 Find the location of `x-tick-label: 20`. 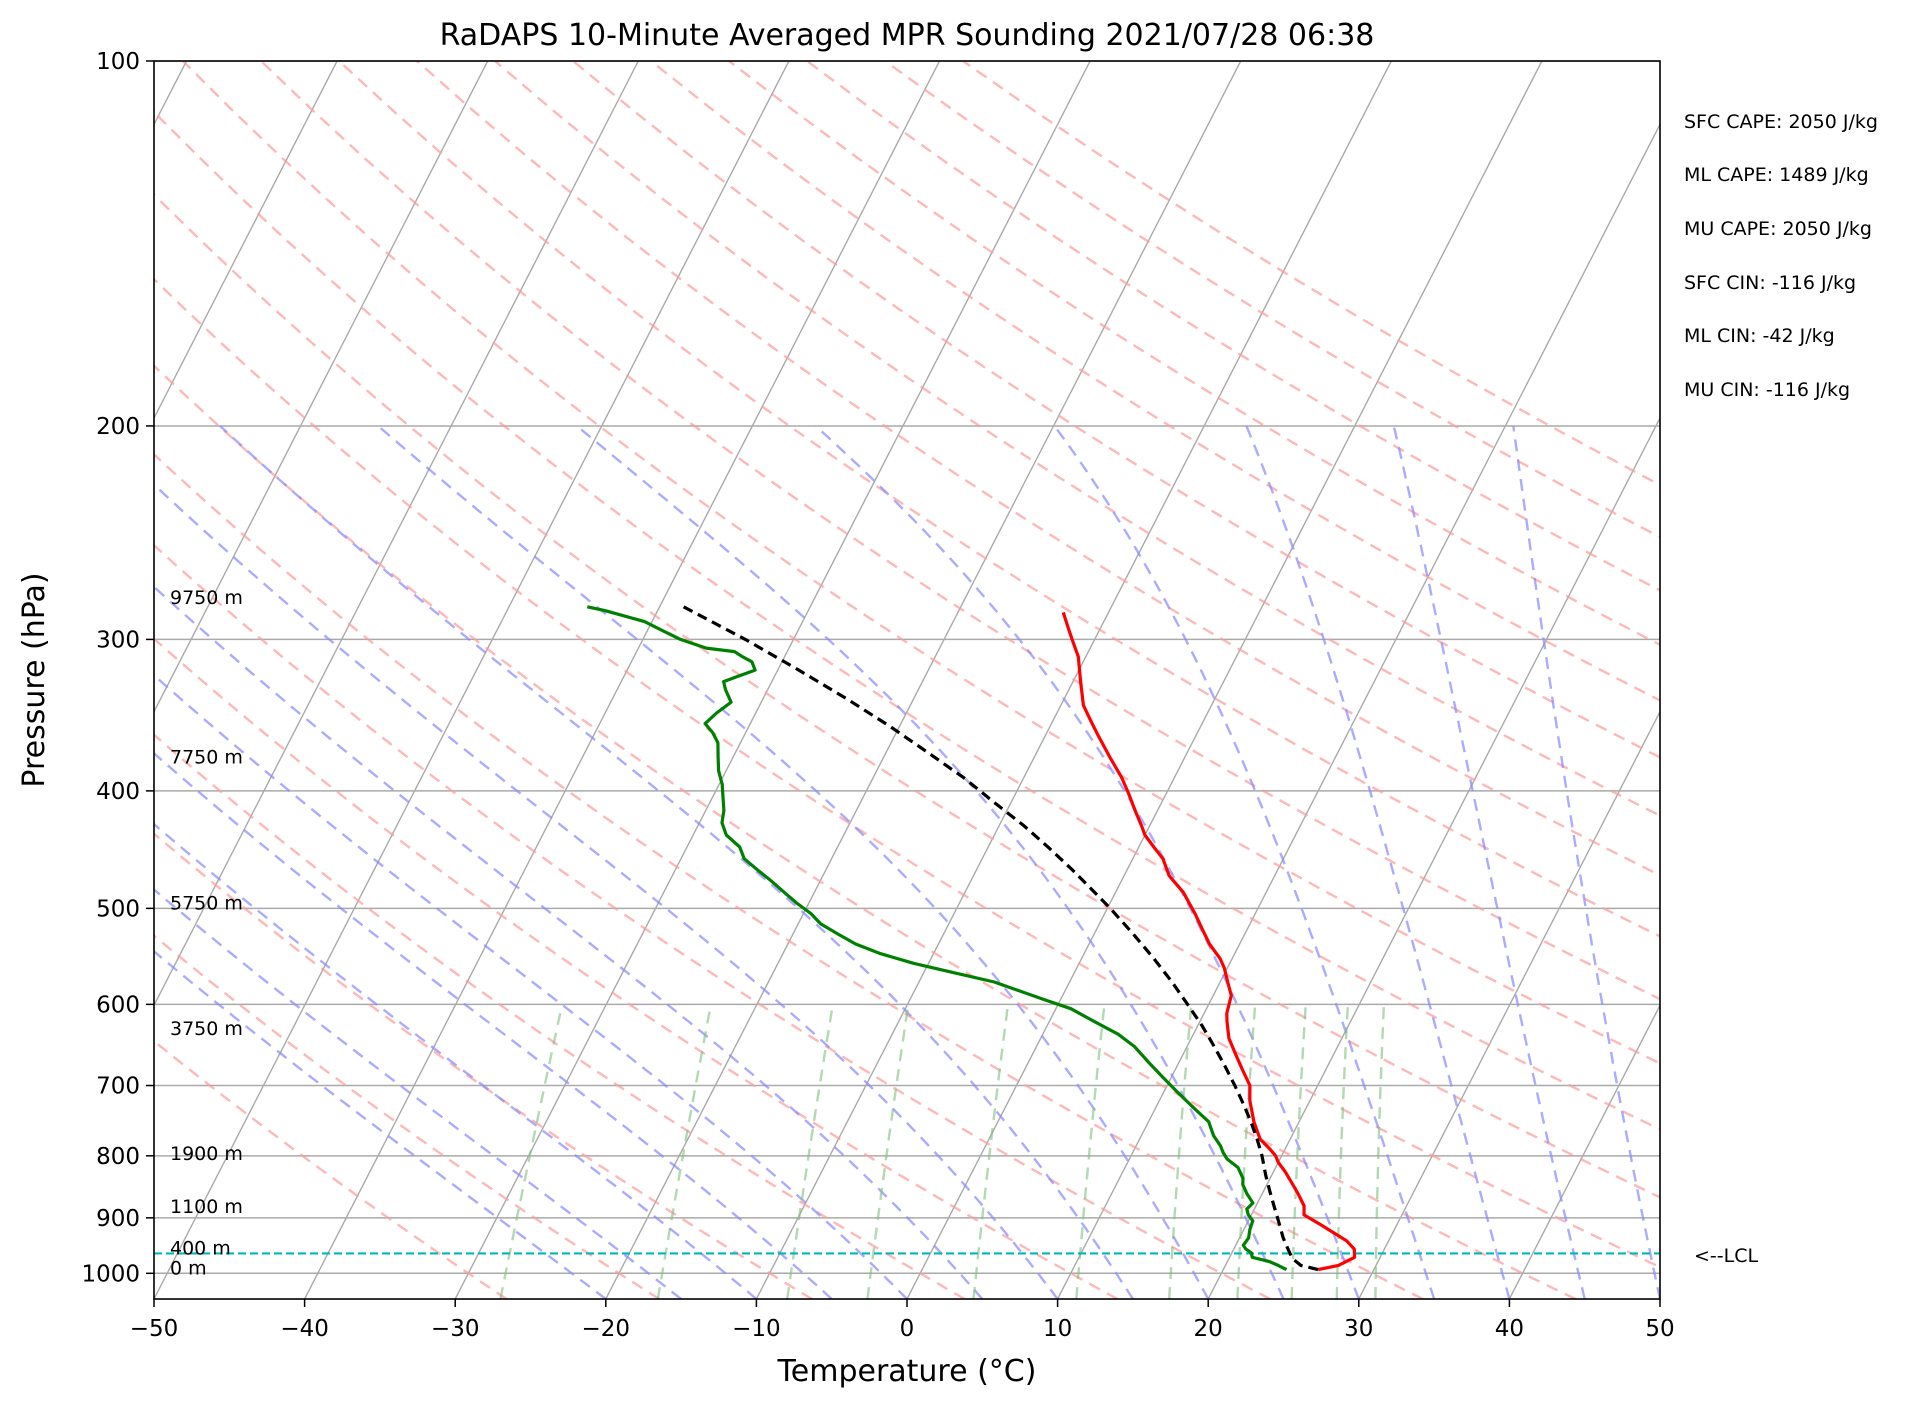

x-tick-label: 20 is located at coordinates (1208, 1329).